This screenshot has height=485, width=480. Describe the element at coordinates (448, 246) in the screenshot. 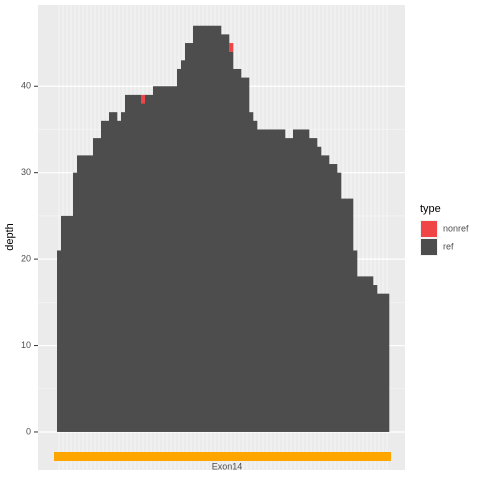

I see `legend-label: ref` at that location.